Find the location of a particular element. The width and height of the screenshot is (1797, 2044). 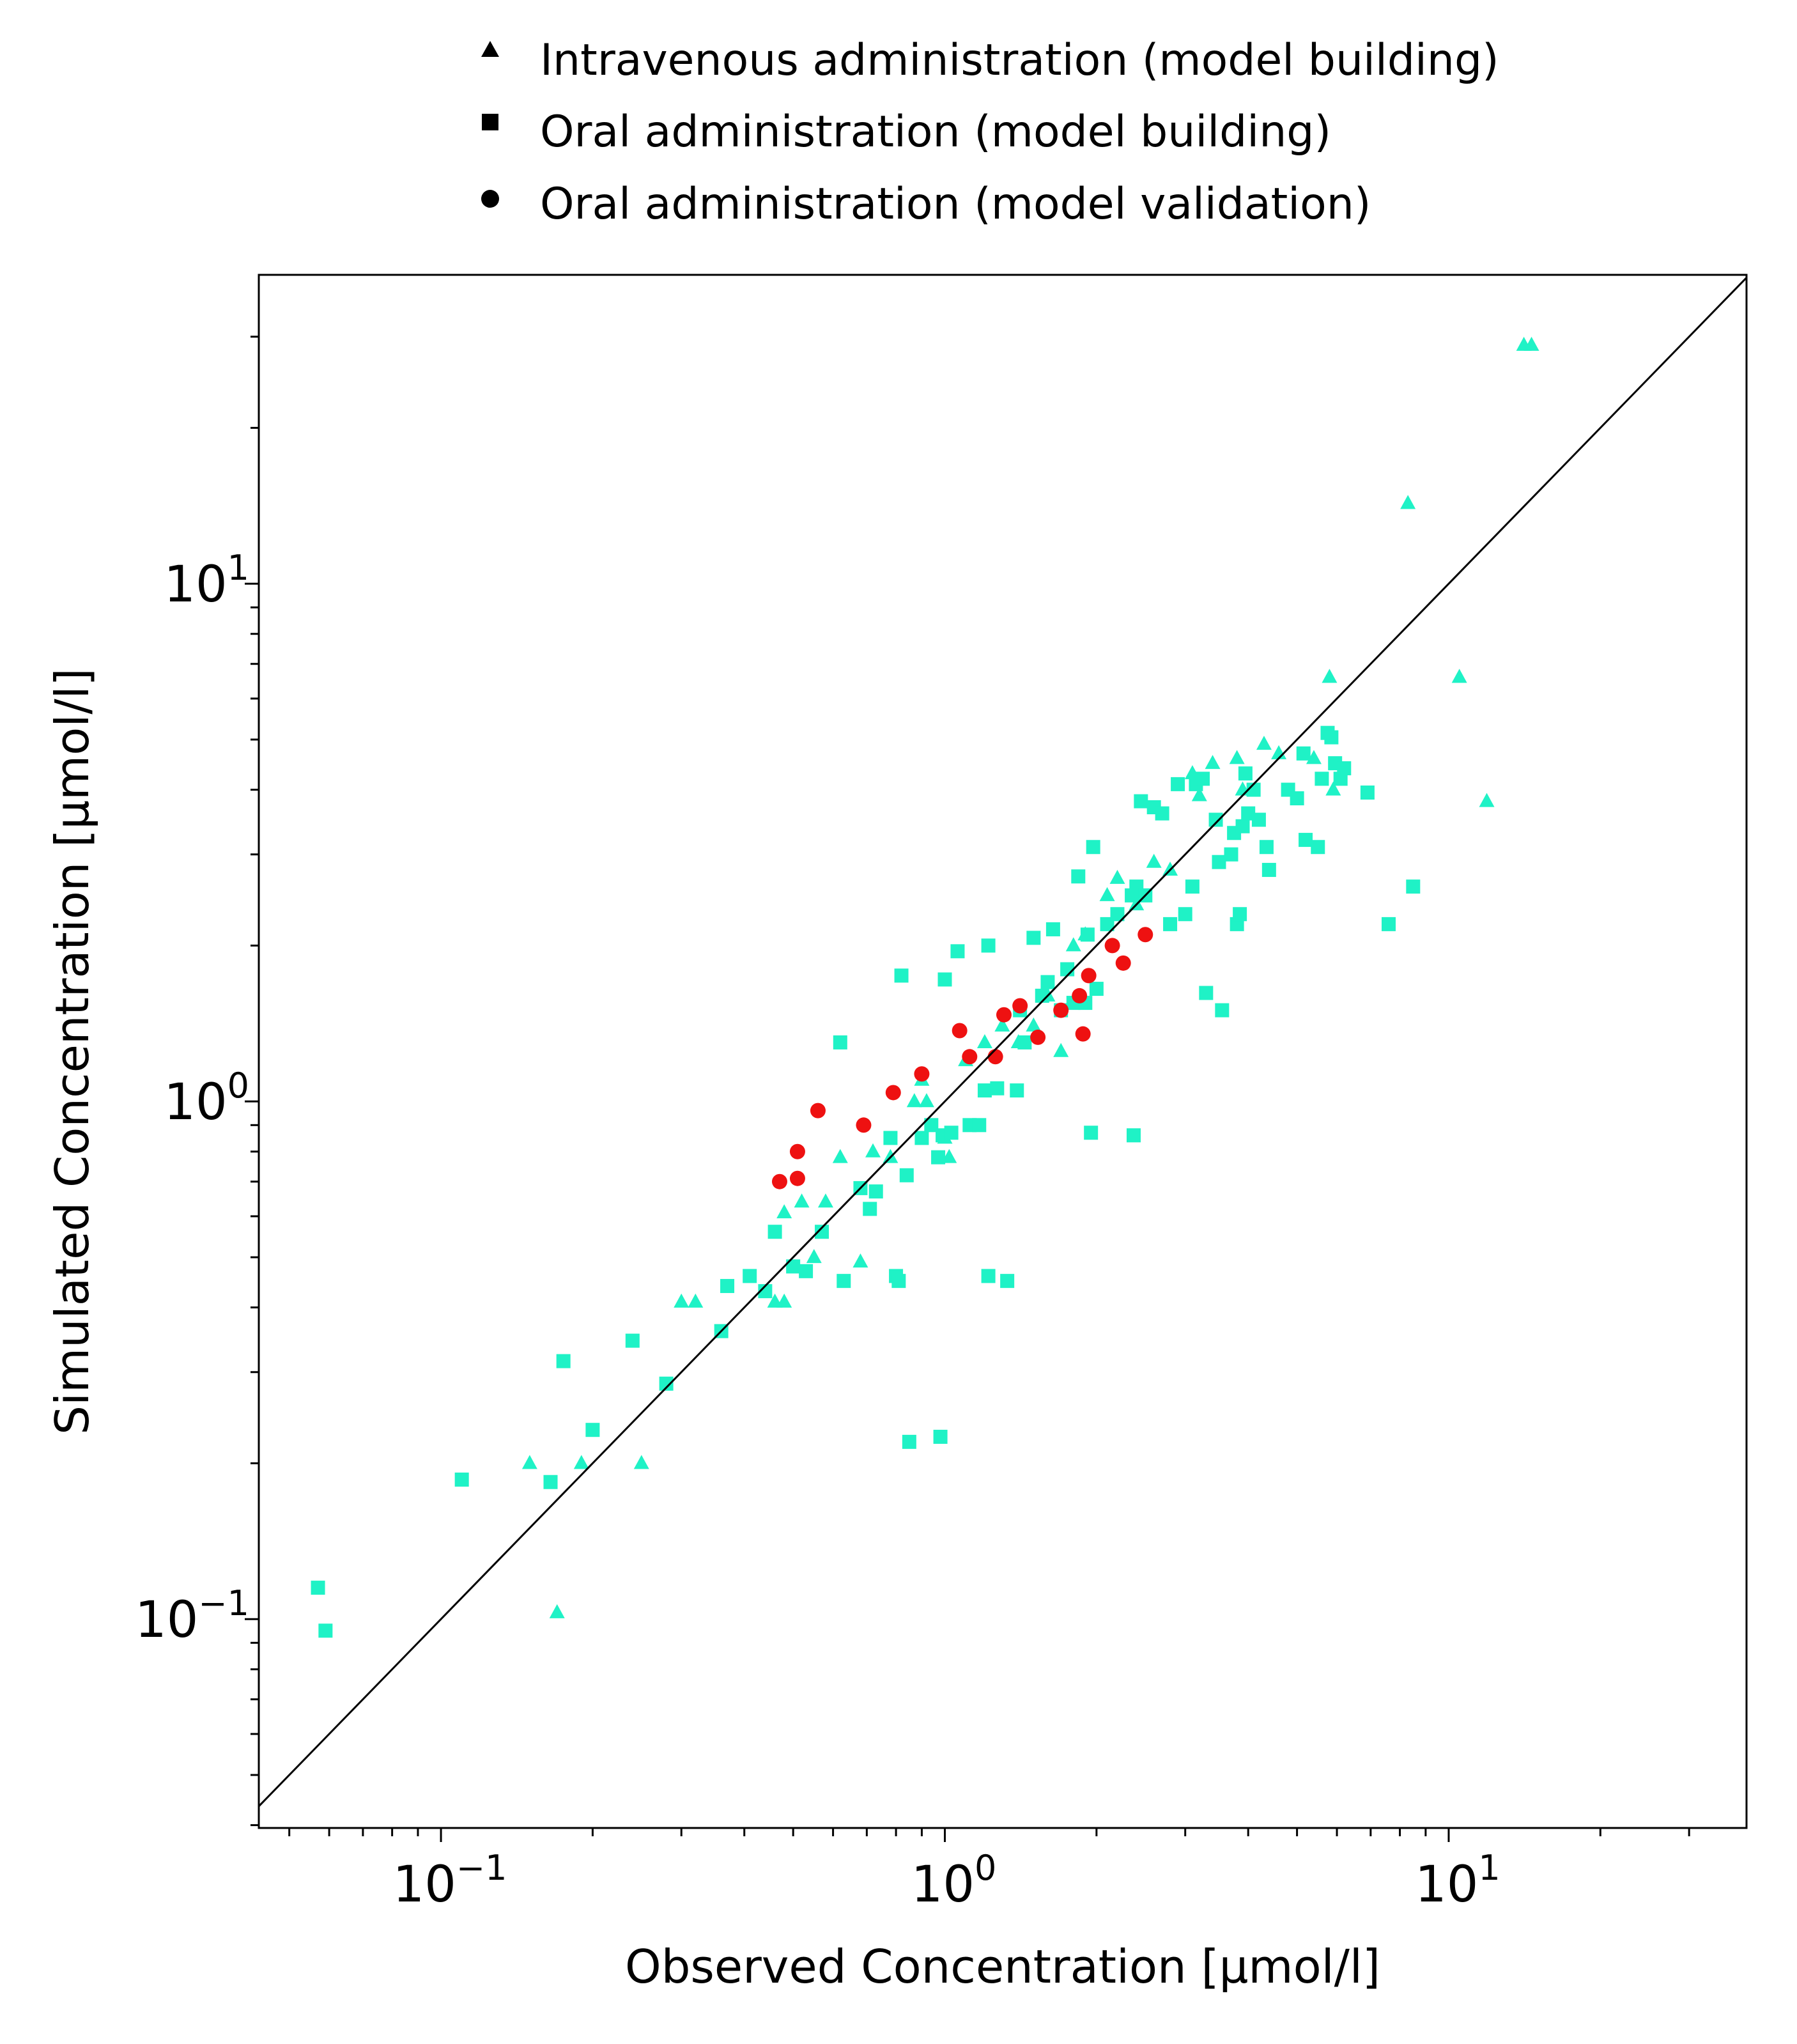

y-tick-label: 10¹ is located at coordinates (207, 581).